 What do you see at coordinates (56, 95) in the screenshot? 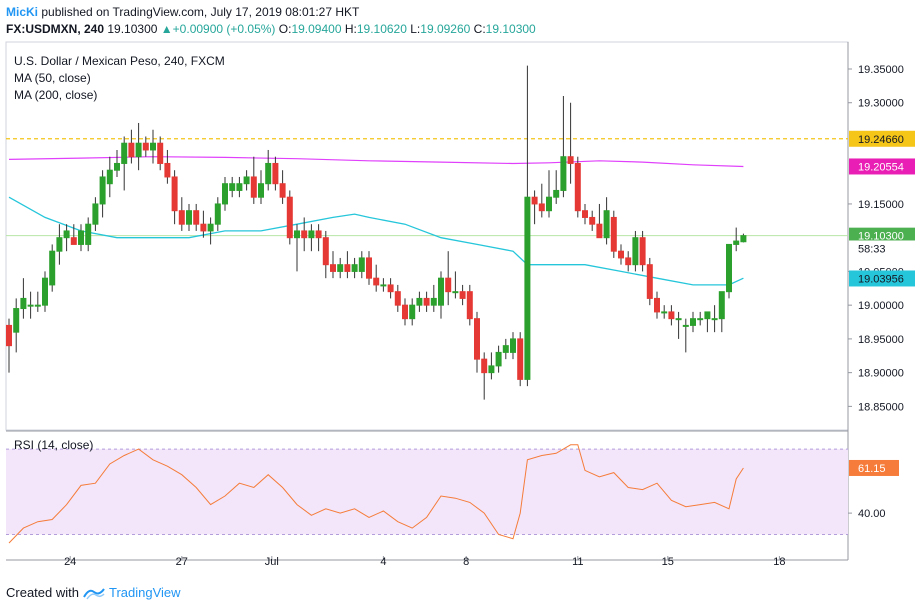
I see `ma200-legend: MA (200, close)` at bounding box center [56, 95].